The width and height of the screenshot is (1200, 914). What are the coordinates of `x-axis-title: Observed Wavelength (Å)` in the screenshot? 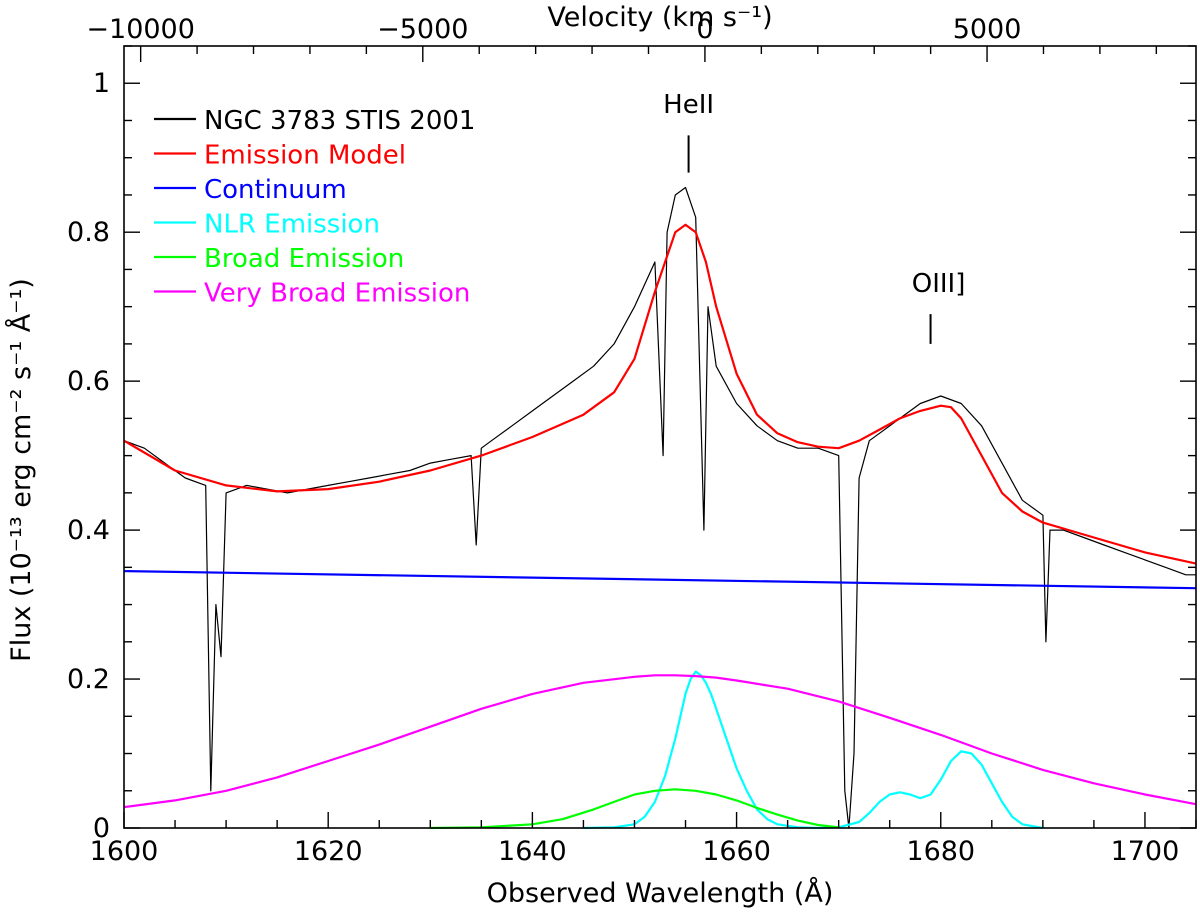 It's located at (660, 893).